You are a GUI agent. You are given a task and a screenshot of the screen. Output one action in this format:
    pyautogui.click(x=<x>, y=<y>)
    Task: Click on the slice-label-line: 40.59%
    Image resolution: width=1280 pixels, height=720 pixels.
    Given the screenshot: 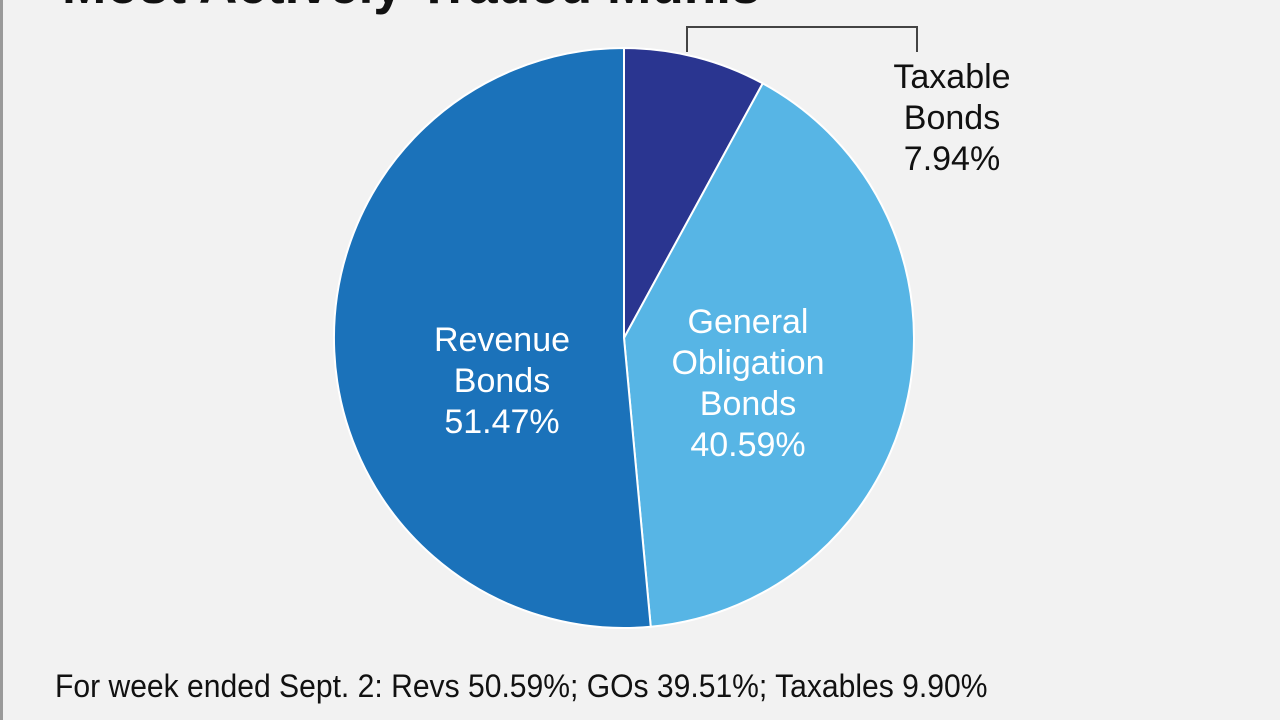 What is the action you would take?
    pyautogui.click(x=747, y=445)
    